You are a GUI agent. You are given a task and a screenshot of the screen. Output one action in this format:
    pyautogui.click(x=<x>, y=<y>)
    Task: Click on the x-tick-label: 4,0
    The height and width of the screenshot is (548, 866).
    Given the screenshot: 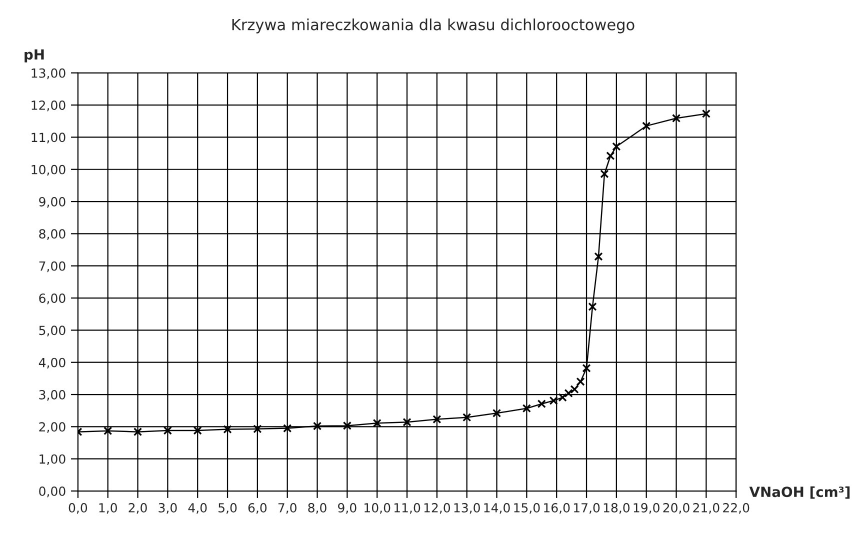 What is the action you would take?
    pyautogui.click(x=197, y=508)
    